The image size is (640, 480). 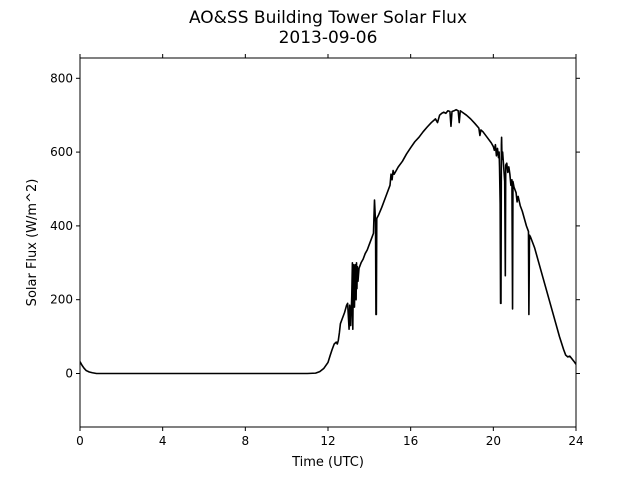 I want to click on x-tick-label: 8, so click(x=246, y=441).